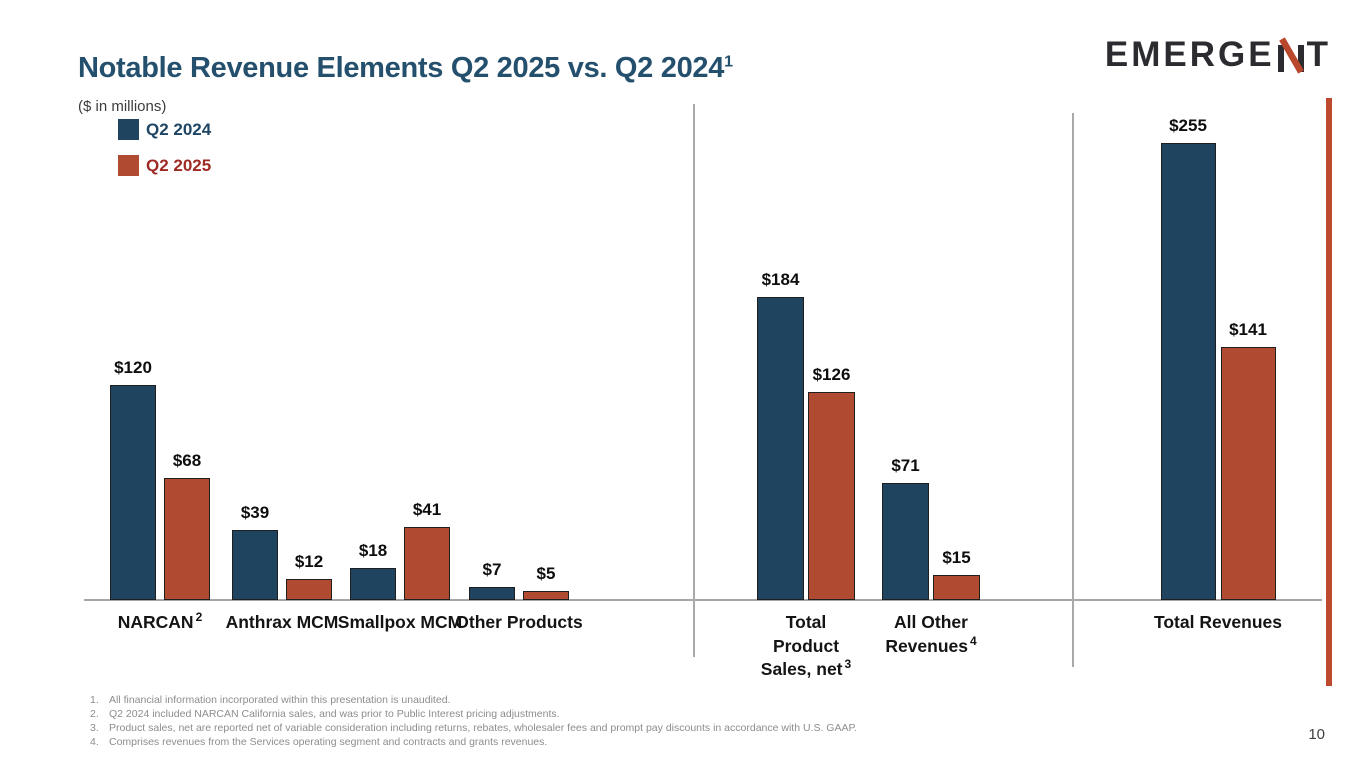 The image size is (1365, 768). Describe the element at coordinates (806, 645) in the screenshot. I see `category-label-total-product-sales-net: Total Product Sales, net 3` at that location.